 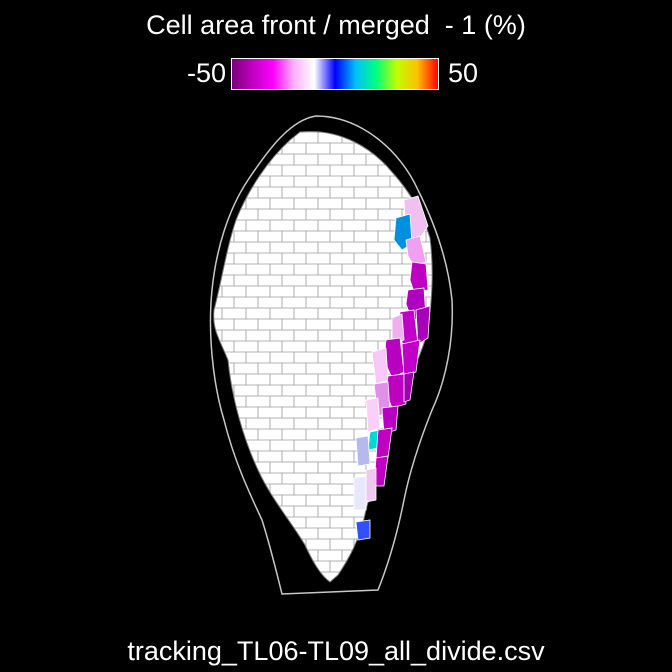 What do you see at coordinates (206, 73) in the screenshot?
I see `colorbar-min-label: -50` at bounding box center [206, 73].